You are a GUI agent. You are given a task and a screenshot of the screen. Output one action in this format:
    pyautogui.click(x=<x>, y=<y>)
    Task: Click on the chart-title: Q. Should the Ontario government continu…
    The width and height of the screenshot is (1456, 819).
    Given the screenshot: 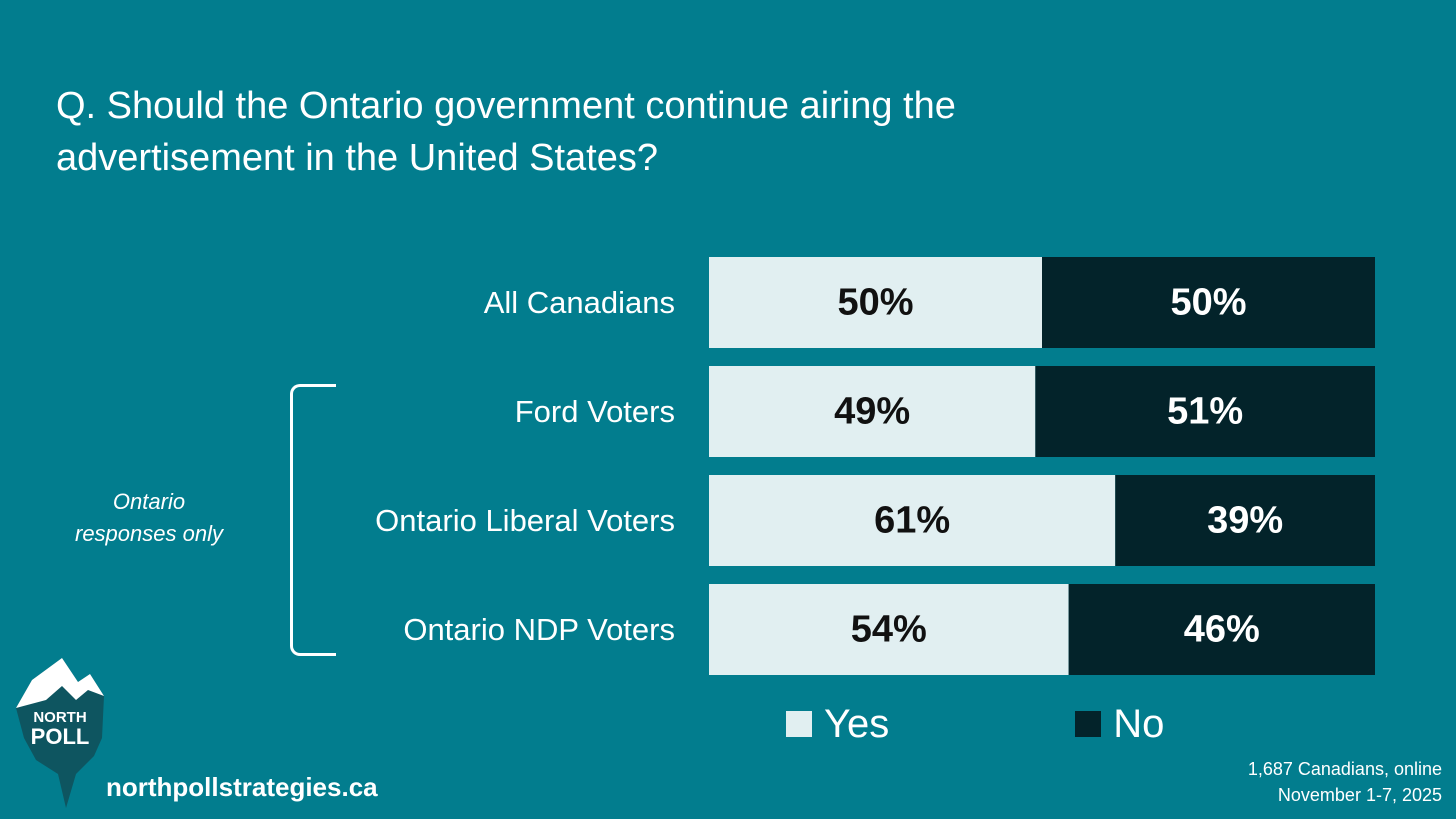 What is the action you would take?
    pyautogui.click(x=506, y=132)
    